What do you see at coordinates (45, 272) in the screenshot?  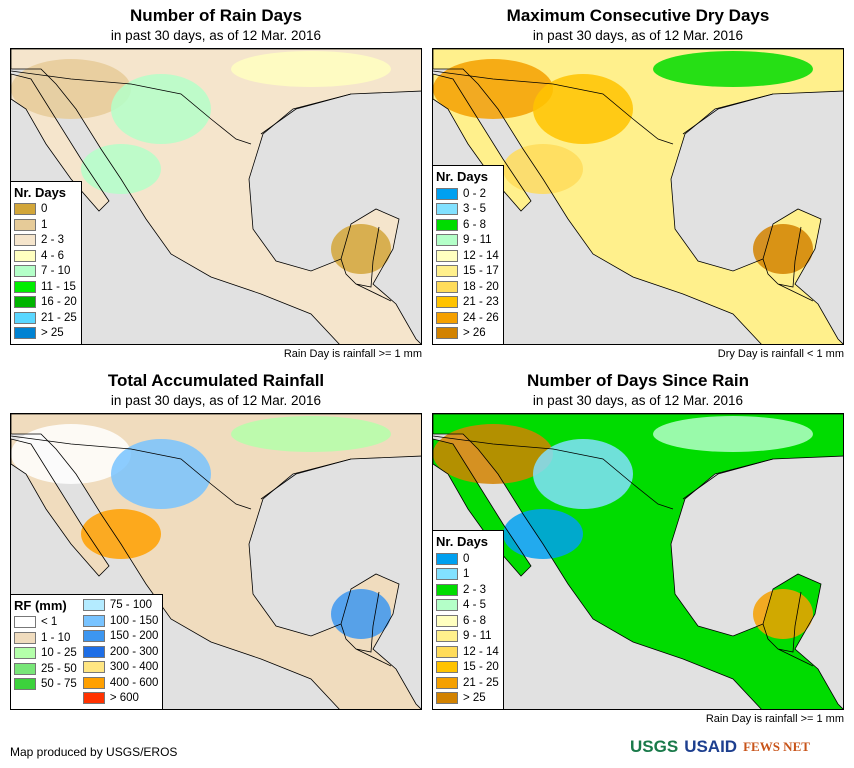 I see `legend-item: 7 - 10` at bounding box center [45, 272].